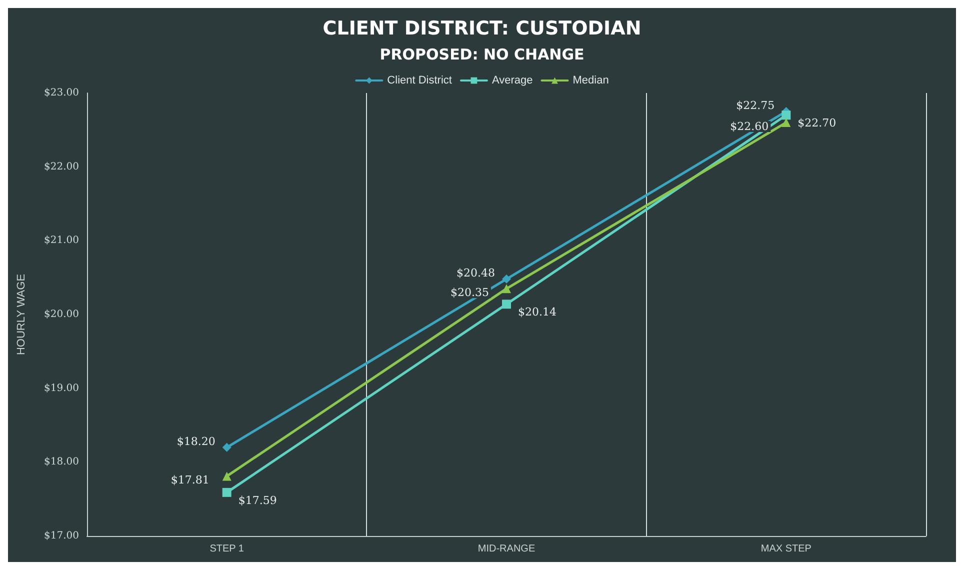  I want to click on chart-title: CLIENT DISTRICT: CUSTODIAN, so click(482, 29).